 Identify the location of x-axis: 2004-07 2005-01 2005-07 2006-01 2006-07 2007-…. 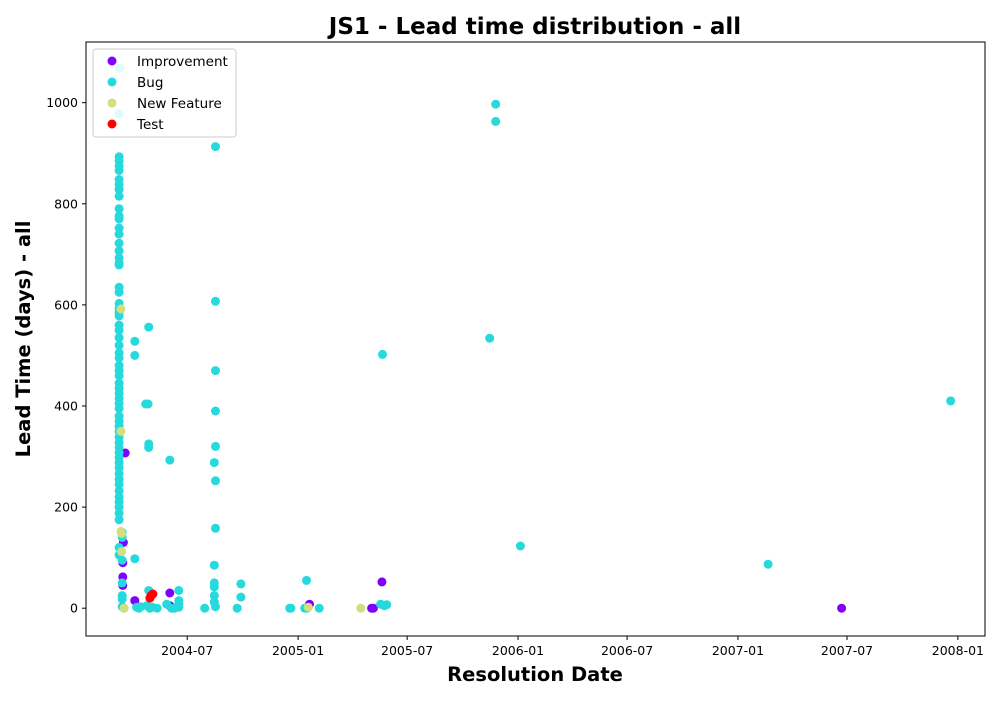
(572, 647).